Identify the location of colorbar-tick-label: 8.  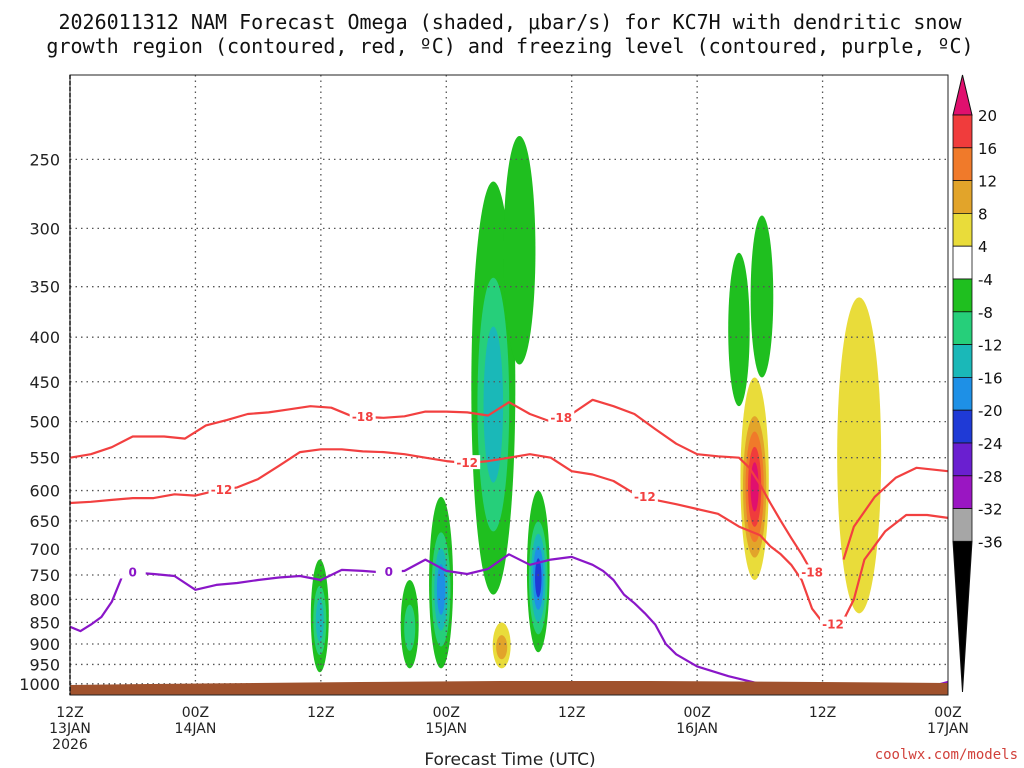
(983, 214).